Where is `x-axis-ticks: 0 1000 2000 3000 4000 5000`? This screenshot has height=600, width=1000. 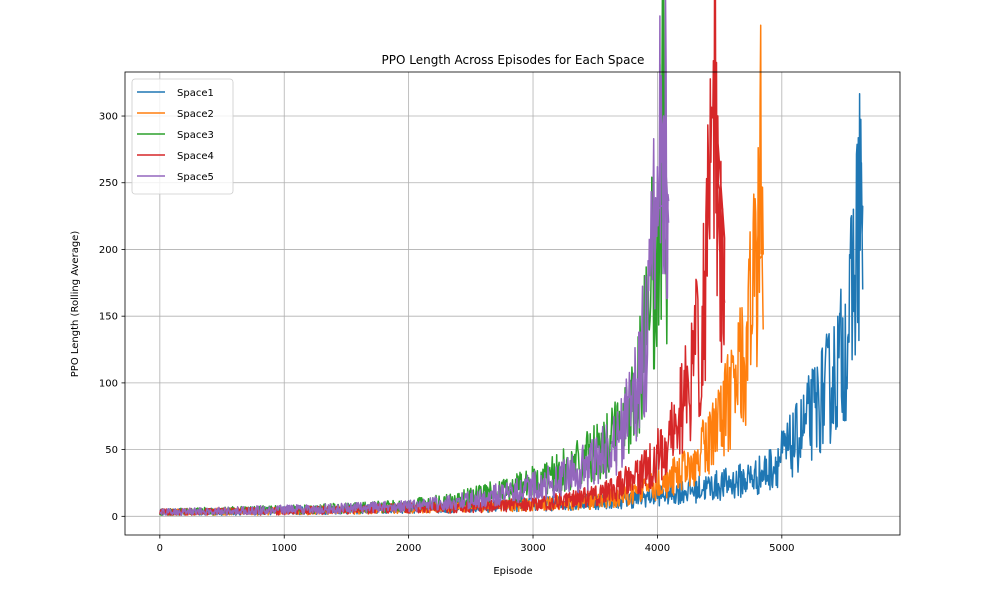
x-axis-ticks: 0 1000 2000 3000 4000 5000 is located at coordinates (476, 544).